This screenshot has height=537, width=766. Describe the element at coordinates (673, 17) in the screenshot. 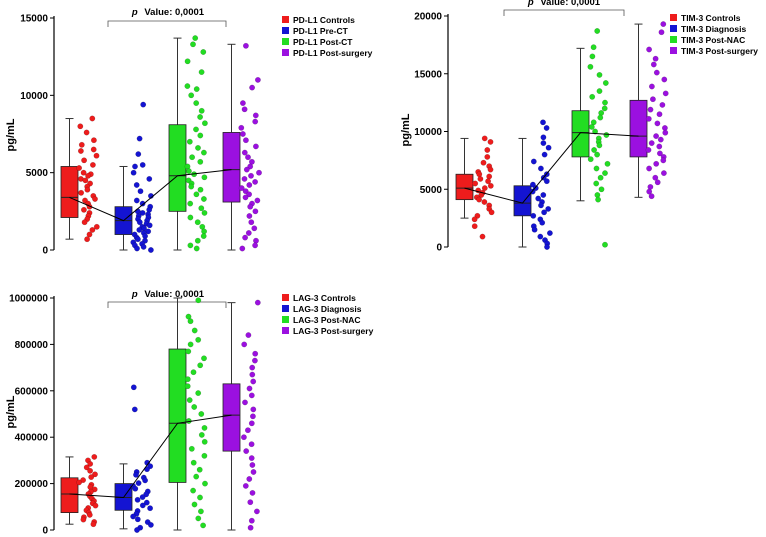

I see `tim3-legend-swatch` at that location.